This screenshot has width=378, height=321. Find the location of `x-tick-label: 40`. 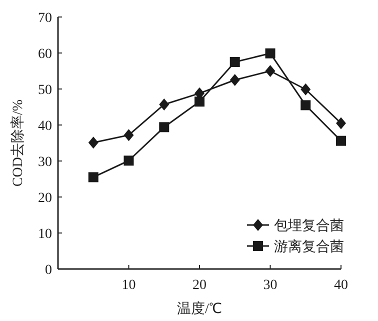

x-tick-label: 40 is located at coordinates (341, 285).